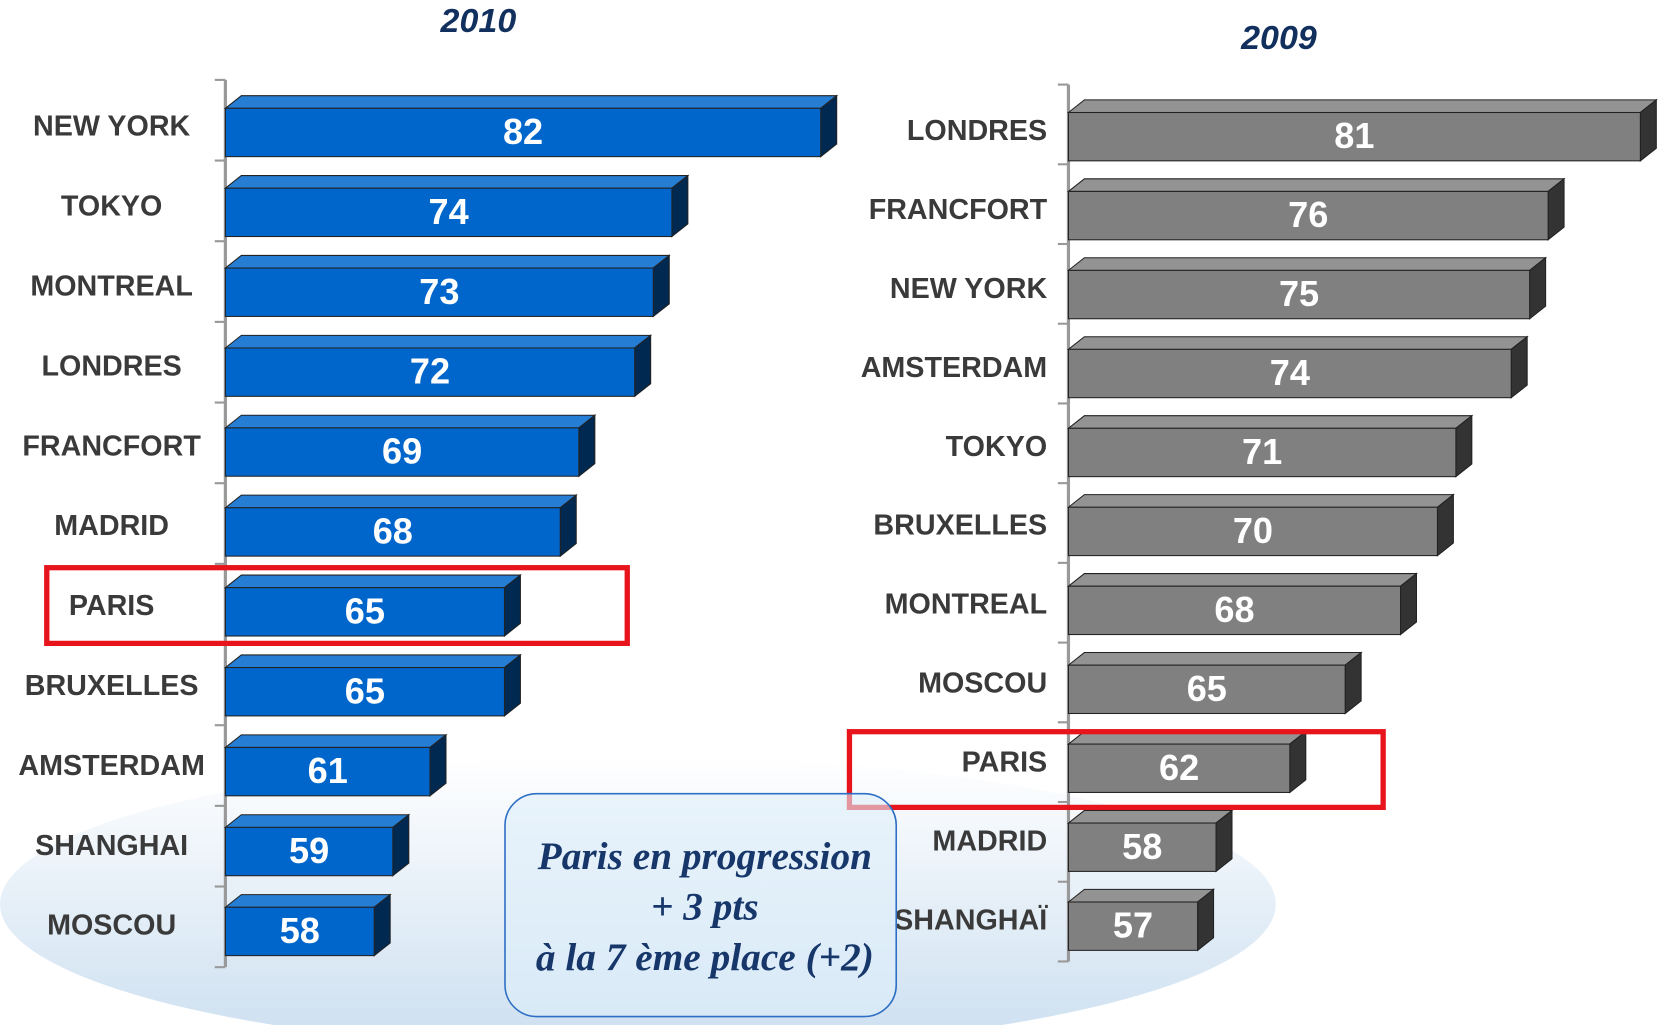 The image size is (1667, 1025). I want to click on value-label: 70, so click(1253, 530).